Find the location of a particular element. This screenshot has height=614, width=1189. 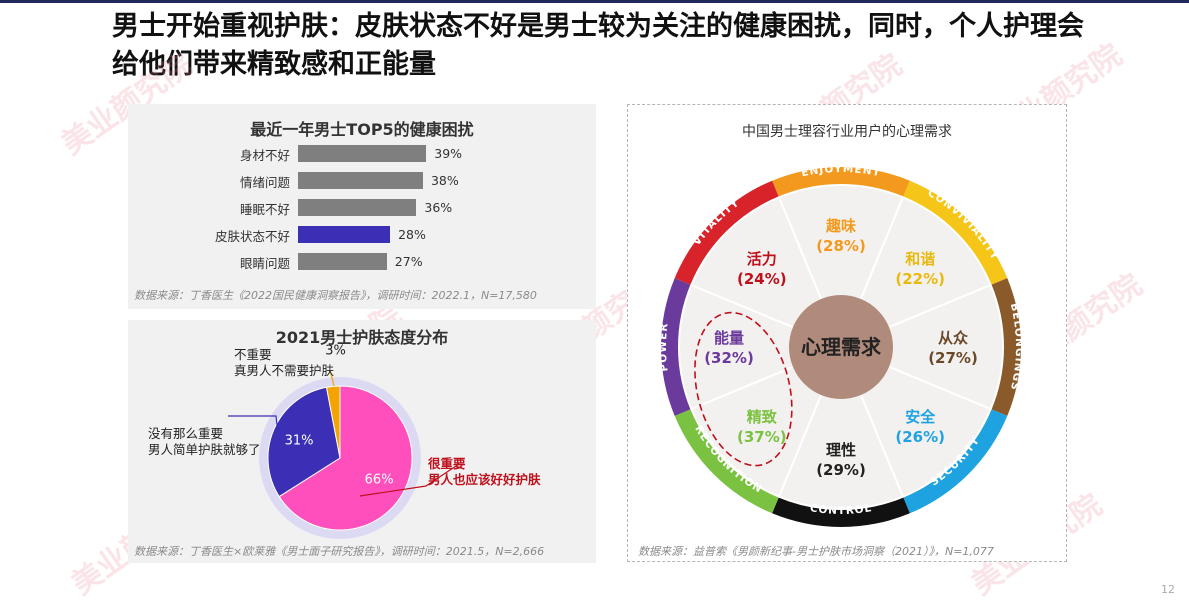

top-accent-line is located at coordinates (594, 1).